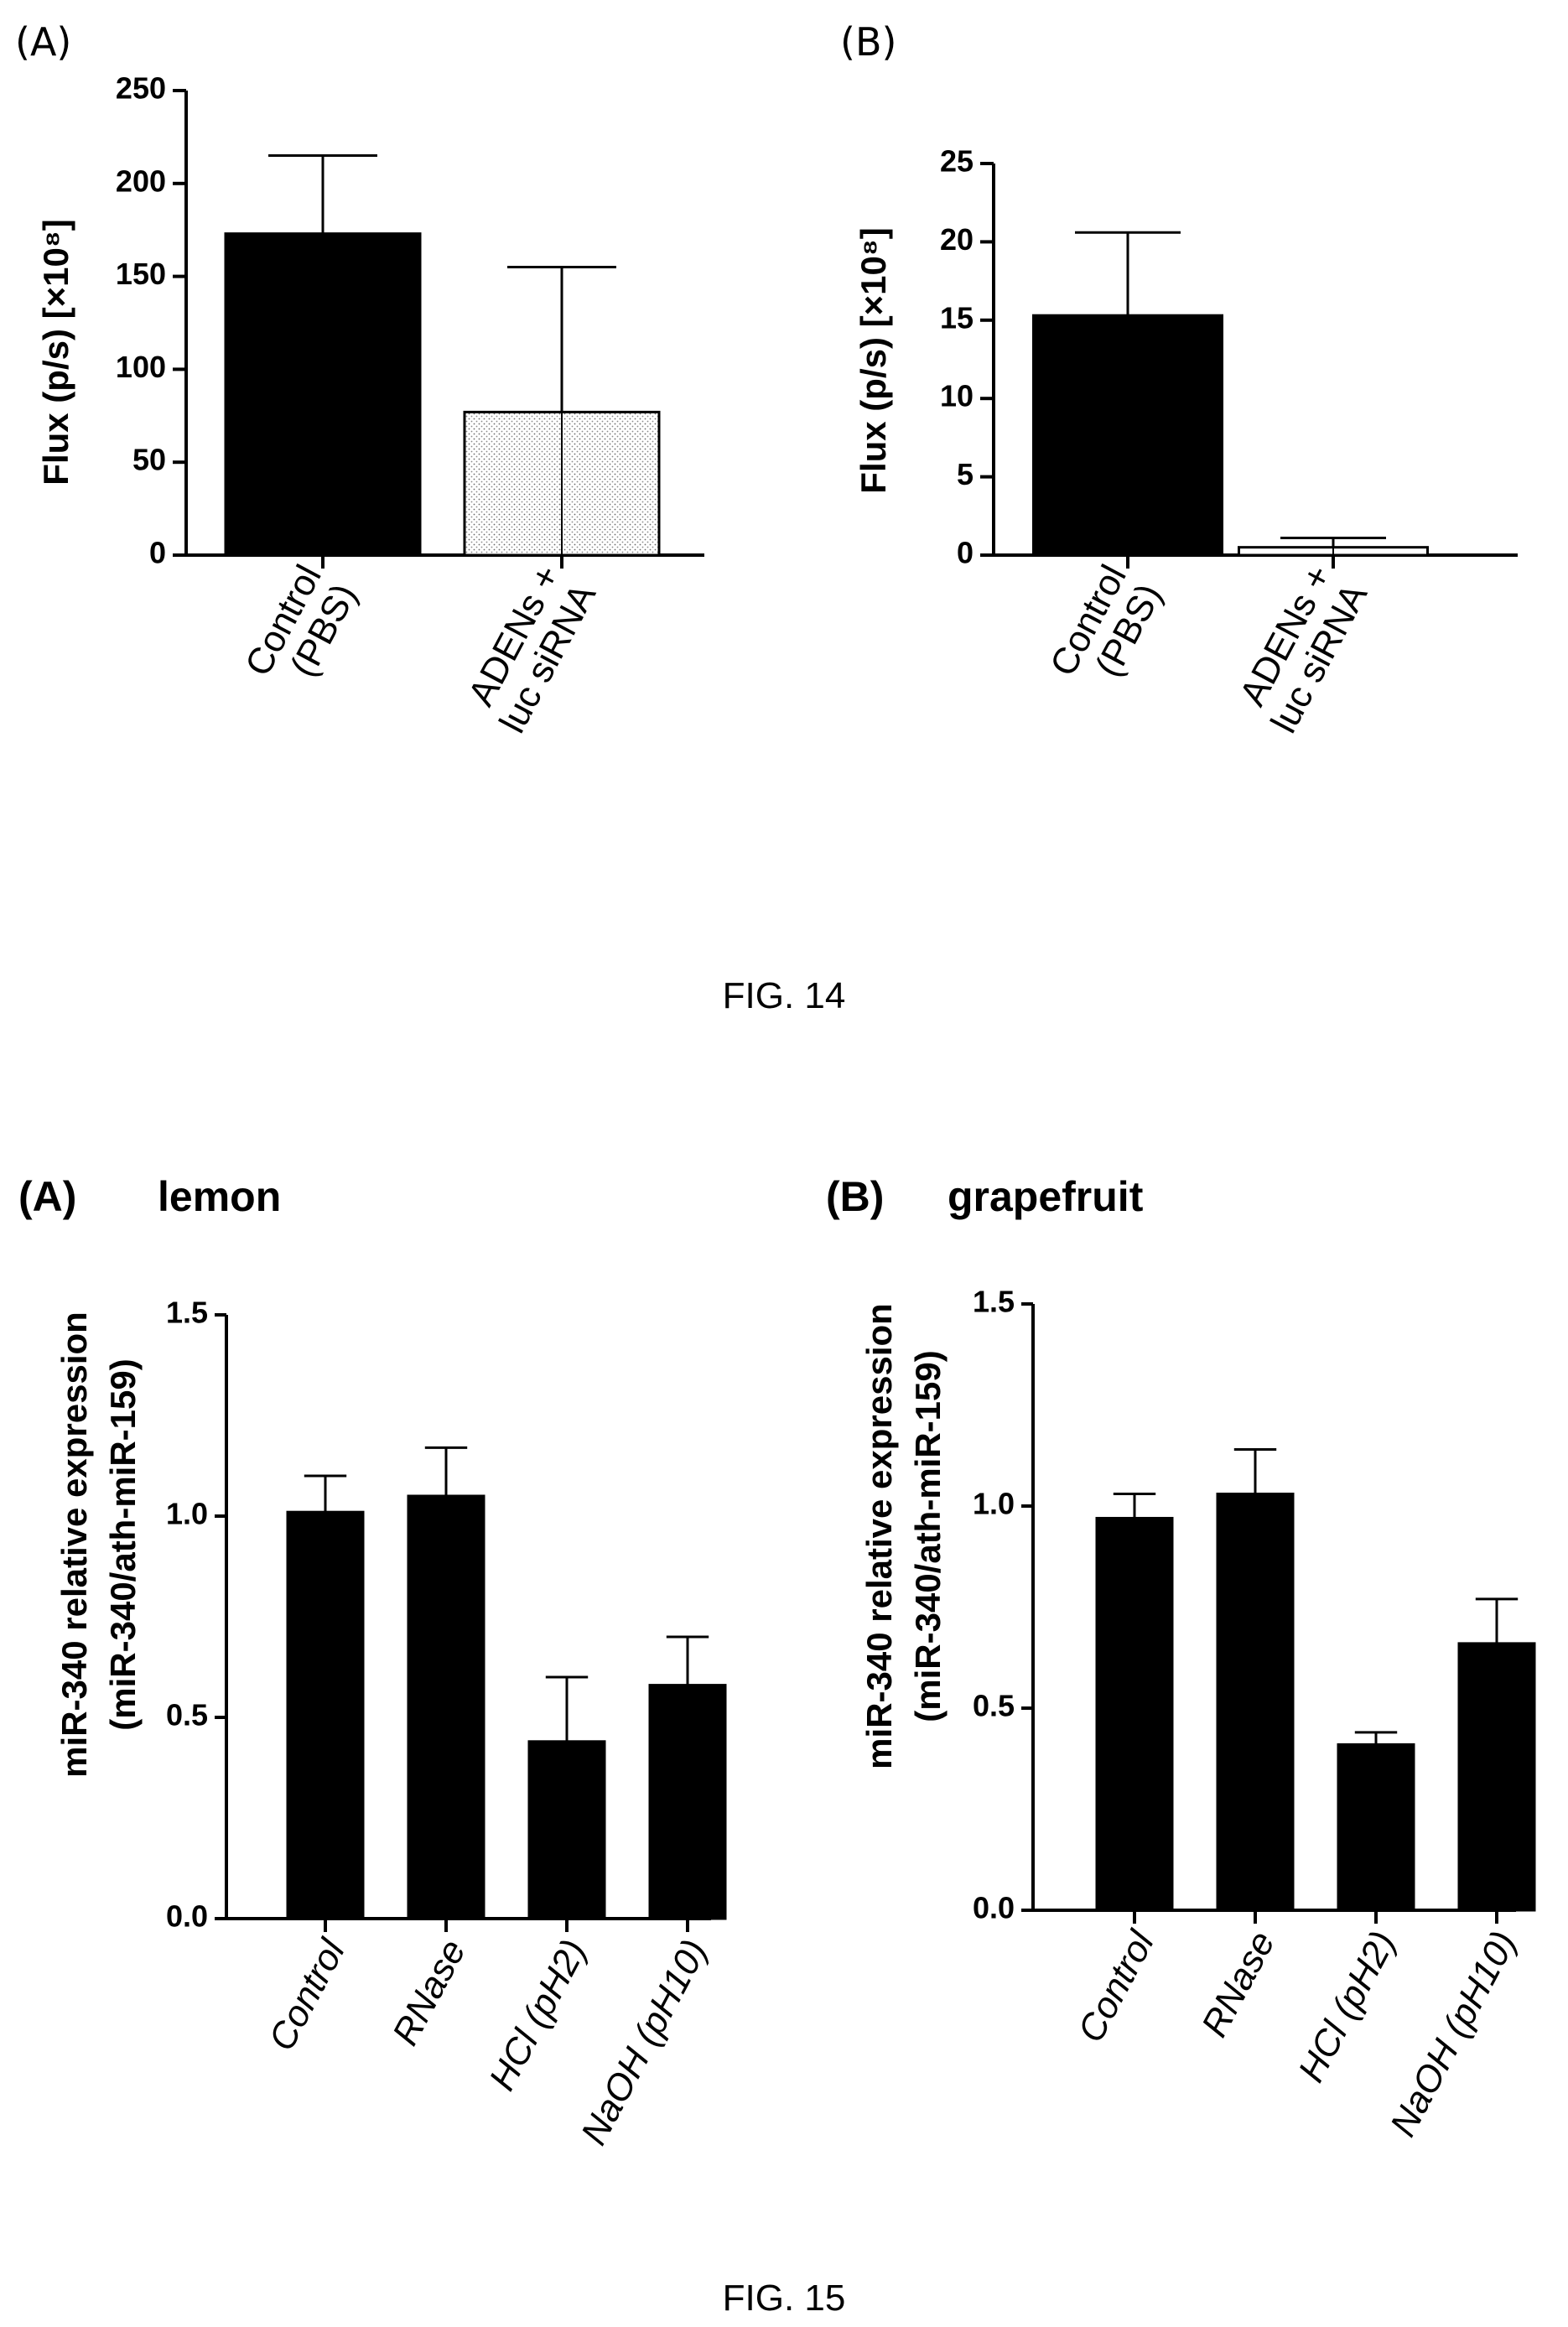 The height and width of the screenshot is (2327, 1568). What do you see at coordinates (784, 995) in the screenshot?
I see `figure-caption: FIG. 14` at bounding box center [784, 995].